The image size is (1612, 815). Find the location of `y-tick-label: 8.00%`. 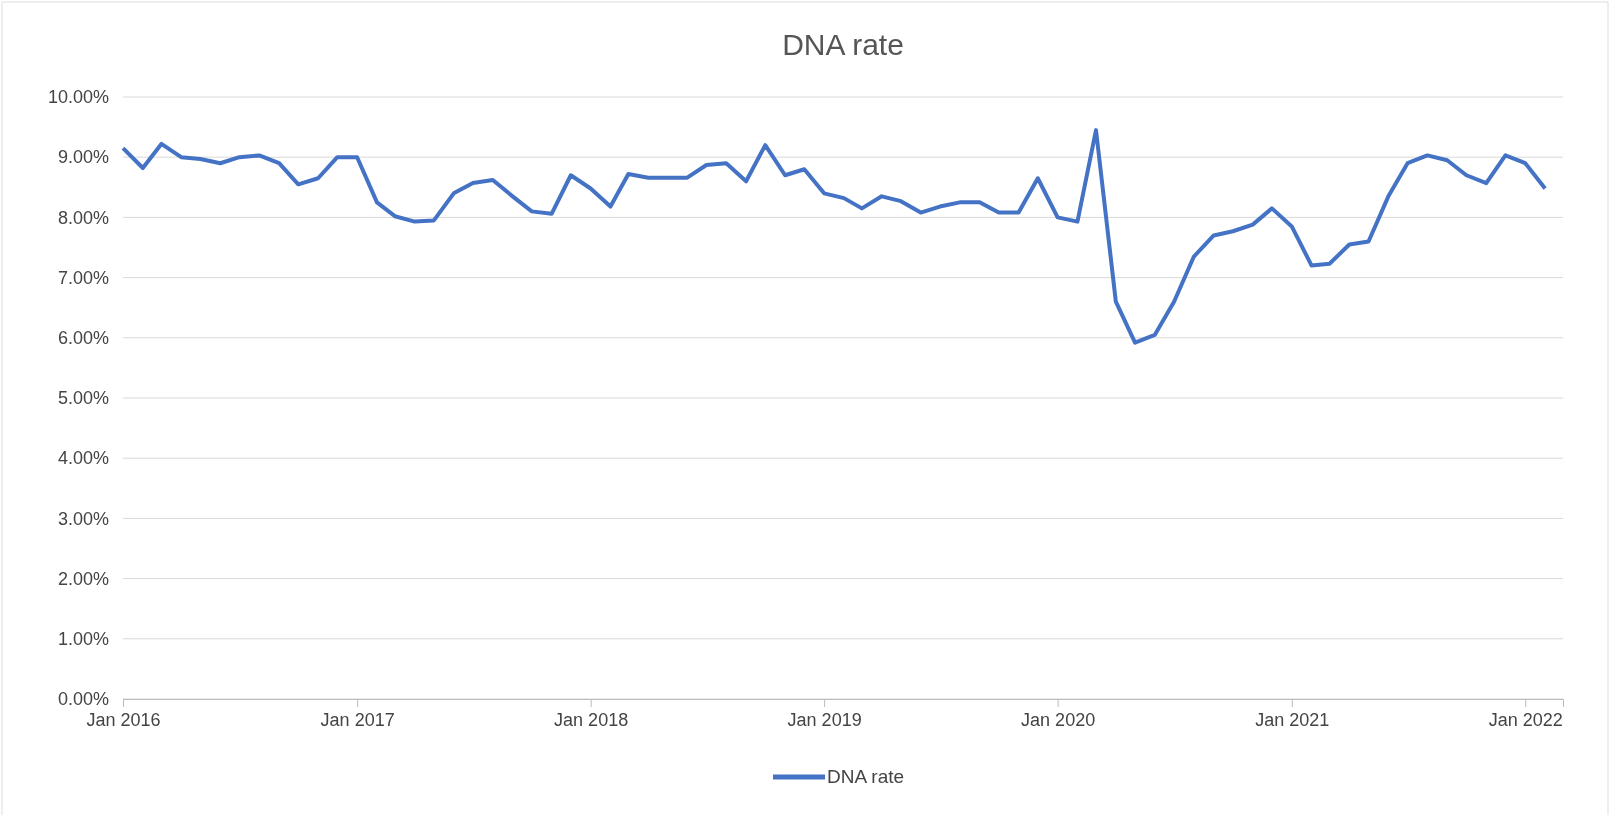

y-tick-label: 8.00% is located at coordinates (83, 217).